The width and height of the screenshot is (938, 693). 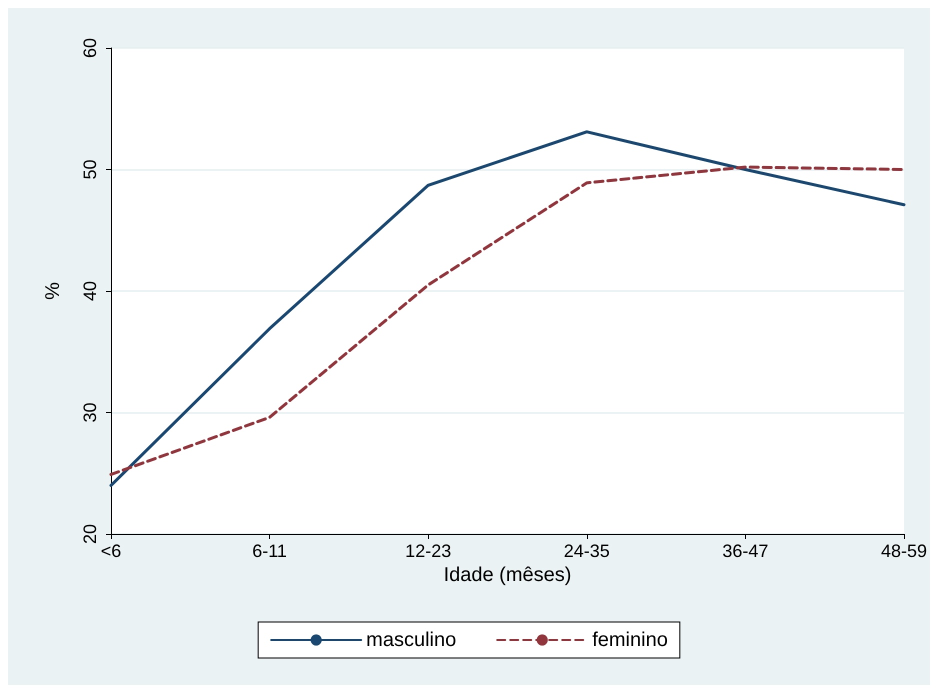 What do you see at coordinates (269, 551) in the screenshot?
I see `x-tick-label: 6-11` at bounding box center [269, 551].